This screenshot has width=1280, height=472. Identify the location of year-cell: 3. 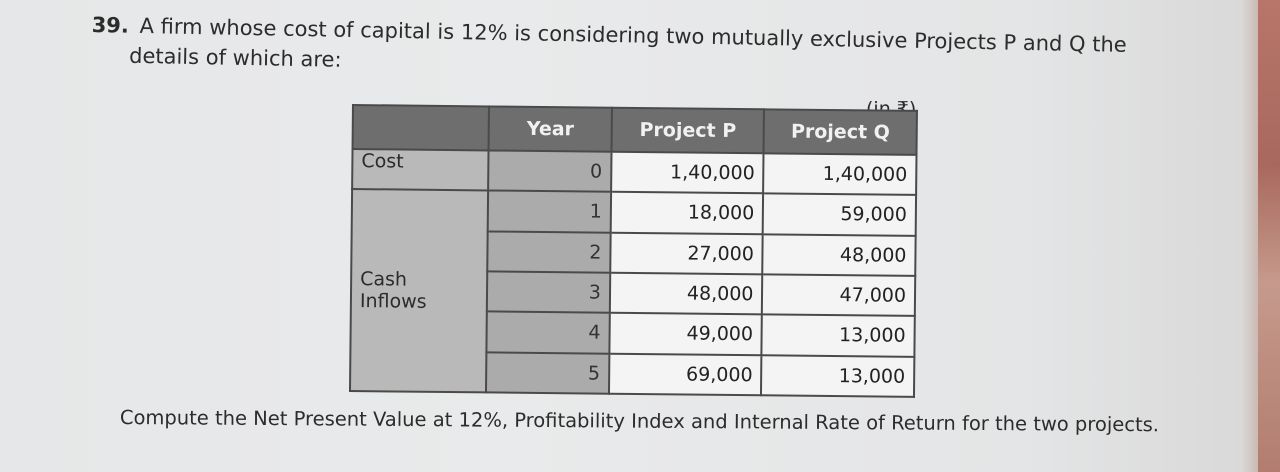
(549, 292).